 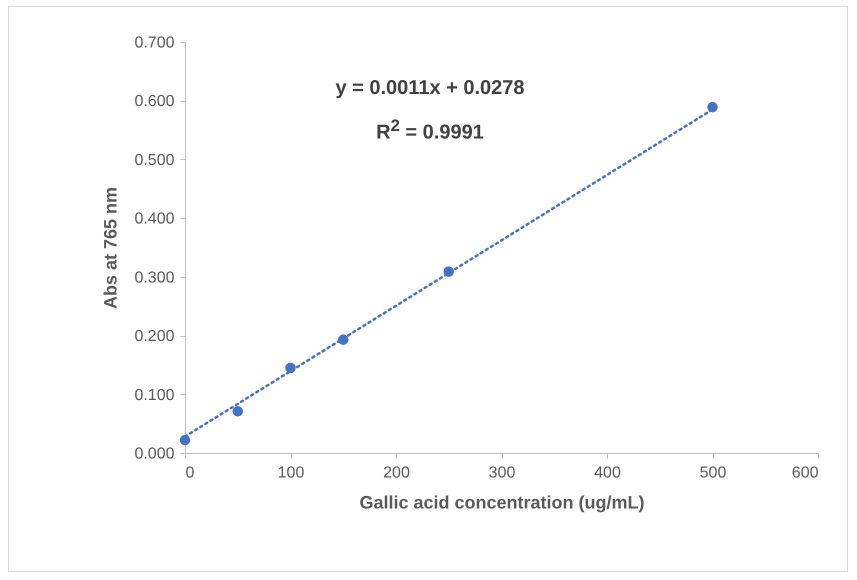 What do you see at coordinates (154, 43) in the screenshot?
I see `y-tick-label: 0.700` at bounding box center [154, 43].